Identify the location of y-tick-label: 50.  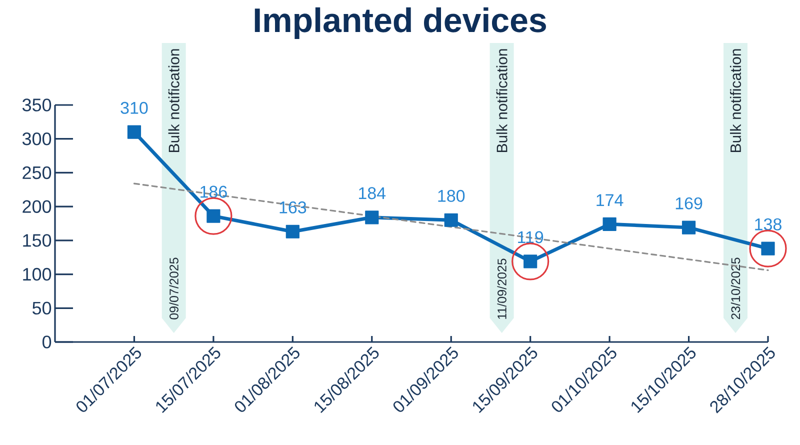
(42, 308).